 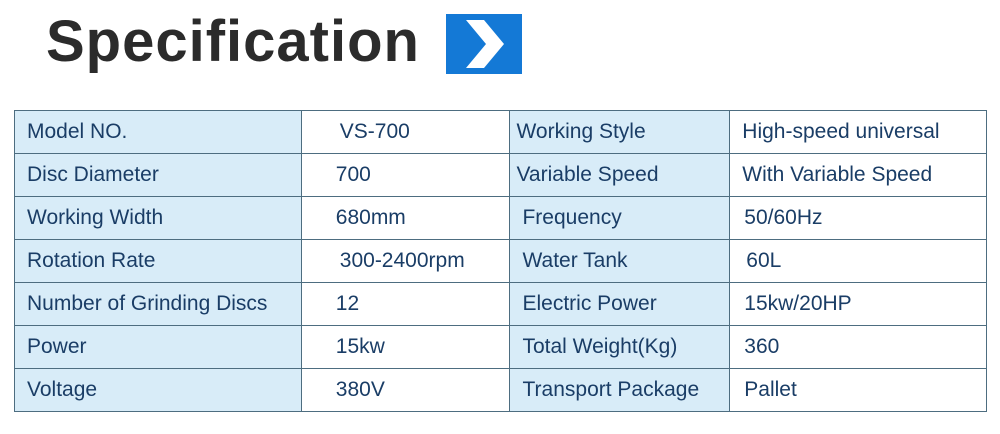 I want to click on spec-label: Power, so click(x=158, y=347).